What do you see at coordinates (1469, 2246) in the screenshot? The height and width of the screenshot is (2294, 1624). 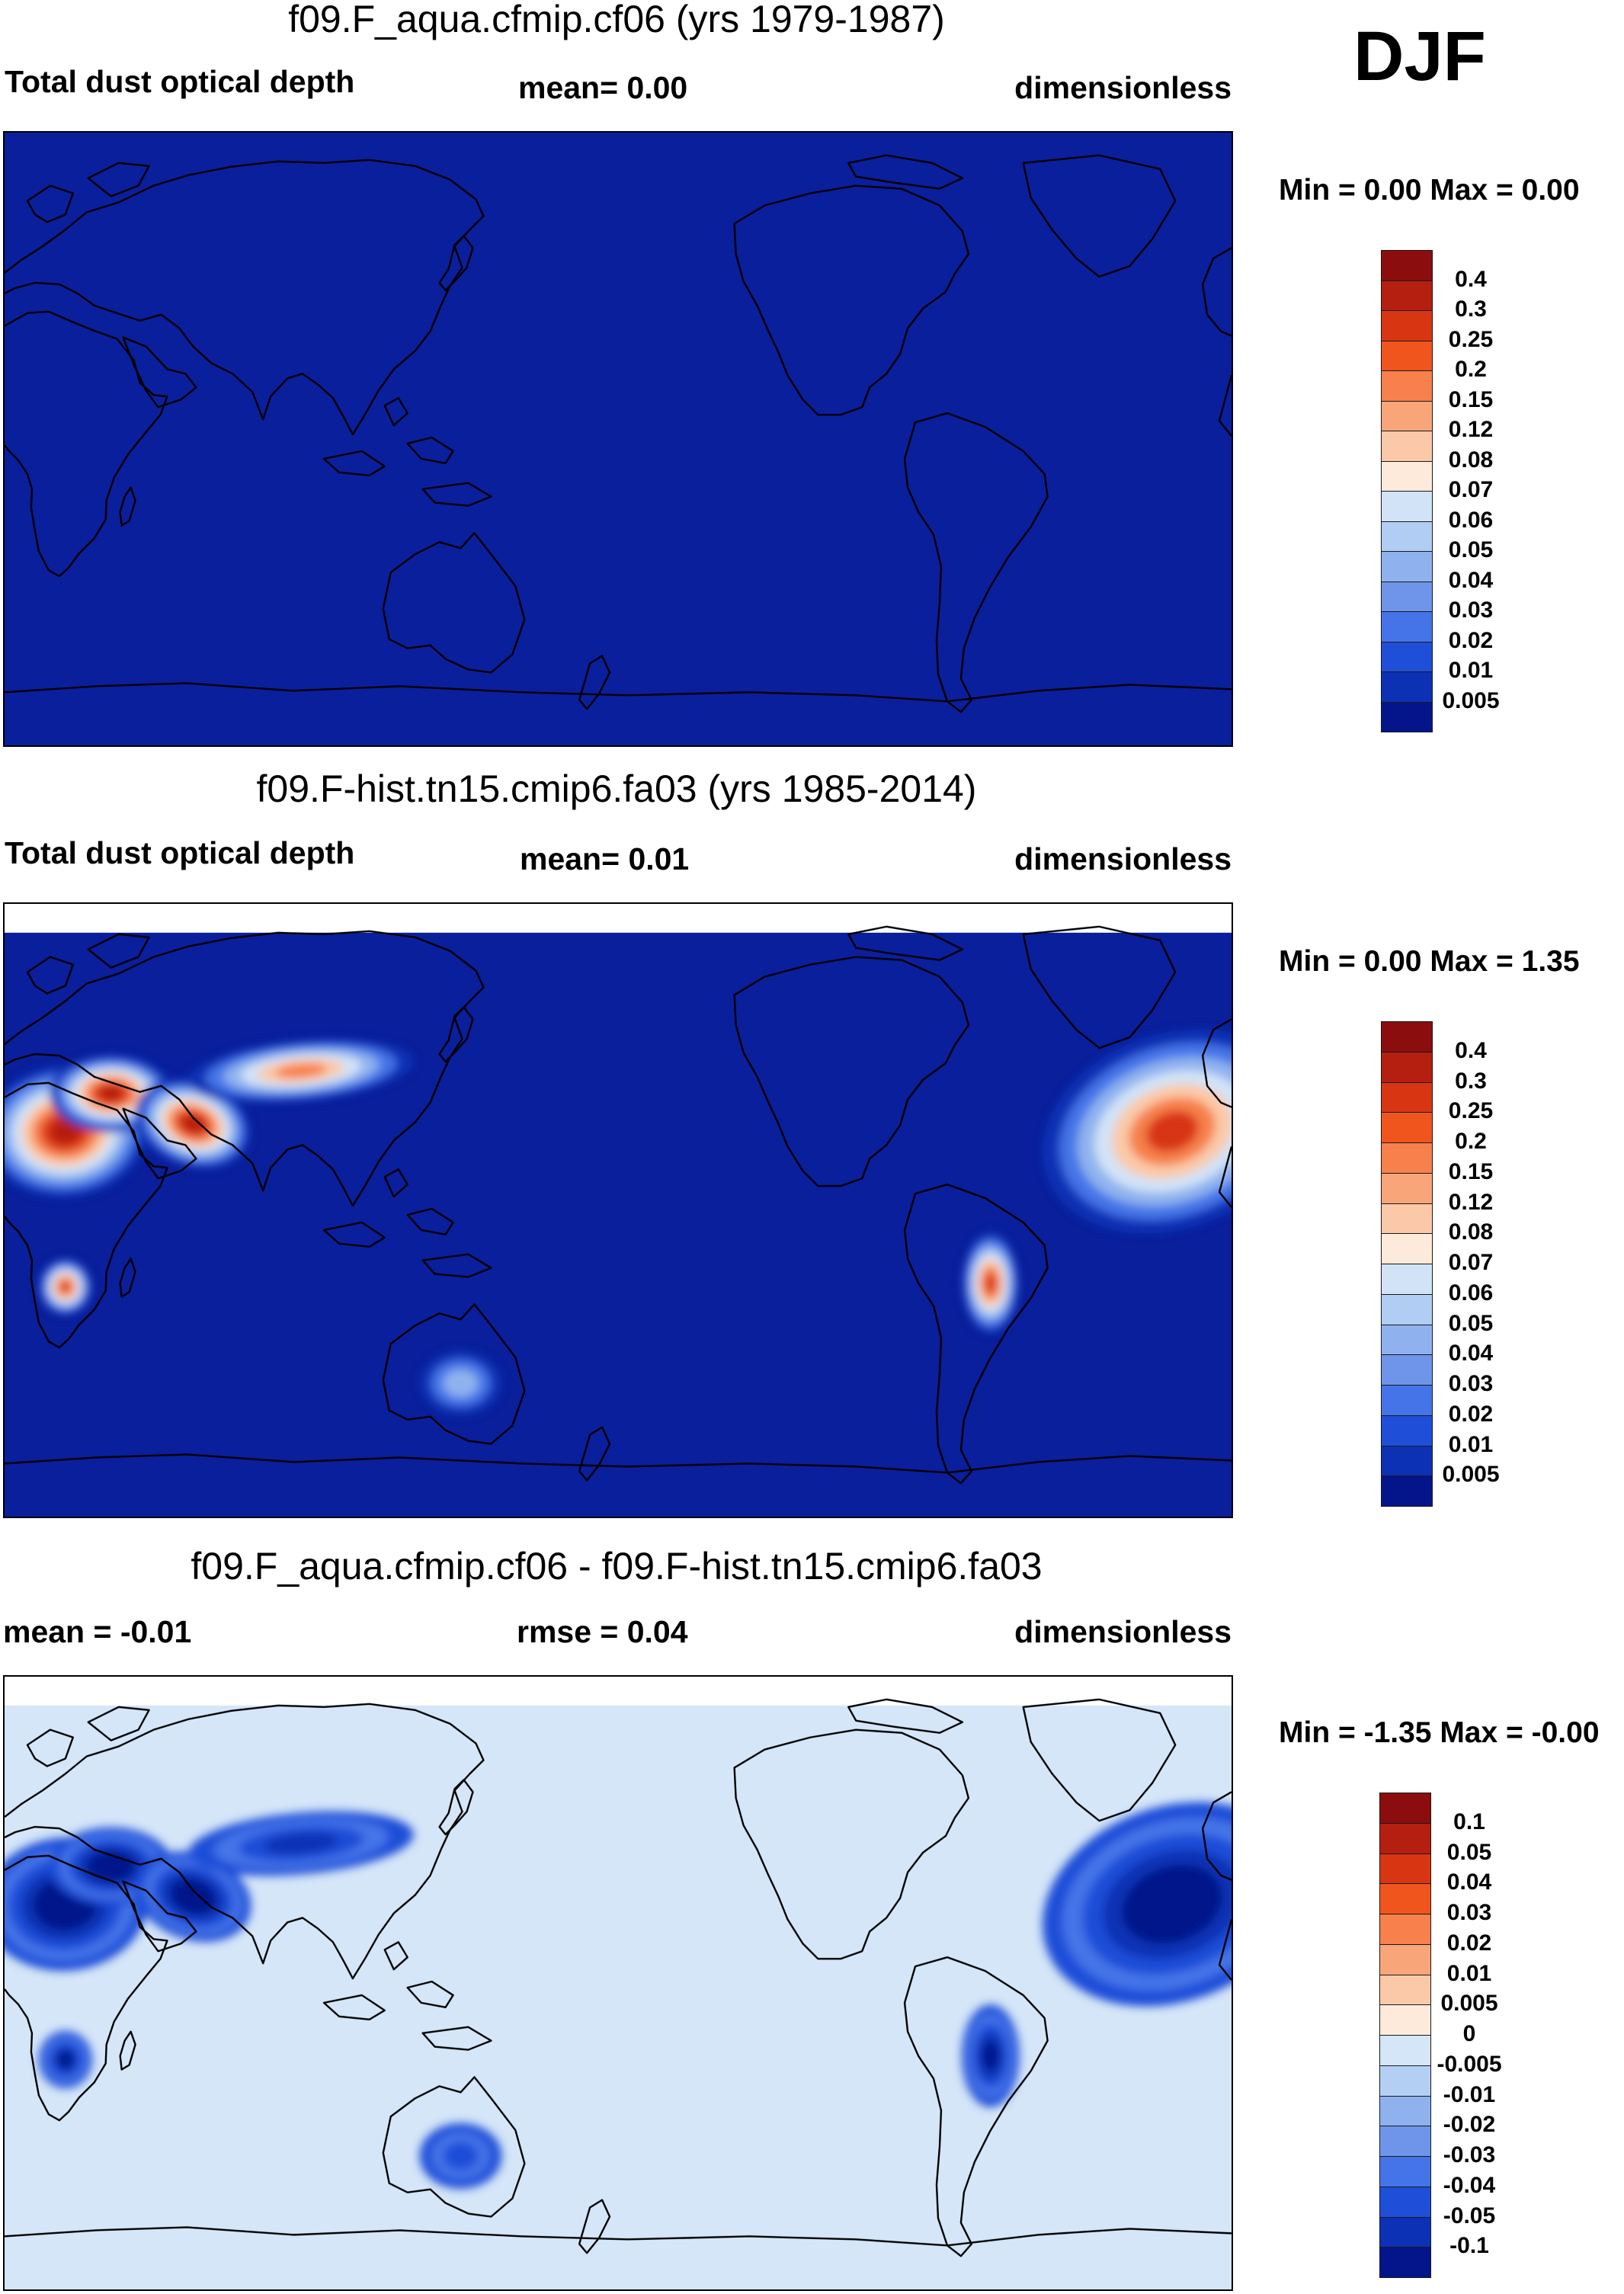 I see `colorbar-tick-label: -0.1` at bounding box center [1469, 2246].